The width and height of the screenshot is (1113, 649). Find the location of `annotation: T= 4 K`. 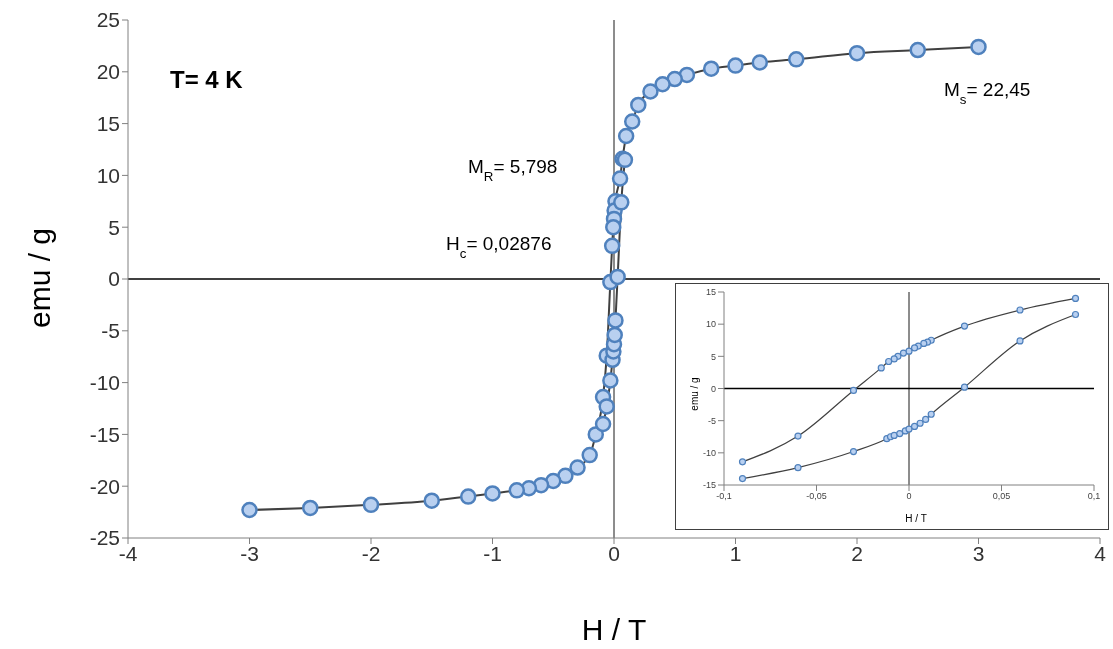

annotation: T= 4 K is located at coordinates (207, 79).